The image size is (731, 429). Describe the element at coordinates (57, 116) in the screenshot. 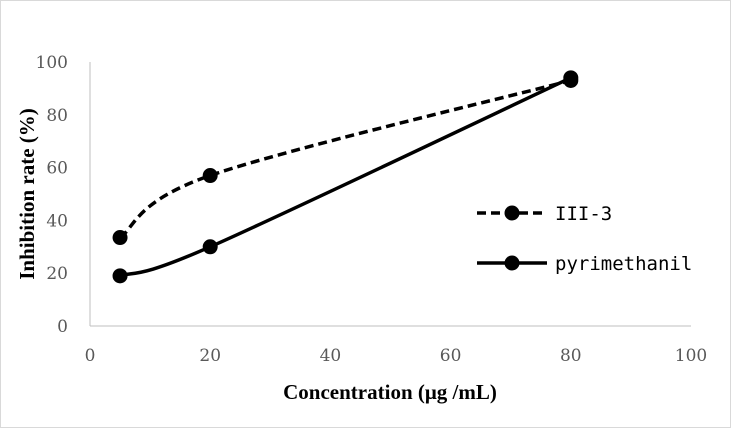

I see `y-tick-label: 80` at that location.